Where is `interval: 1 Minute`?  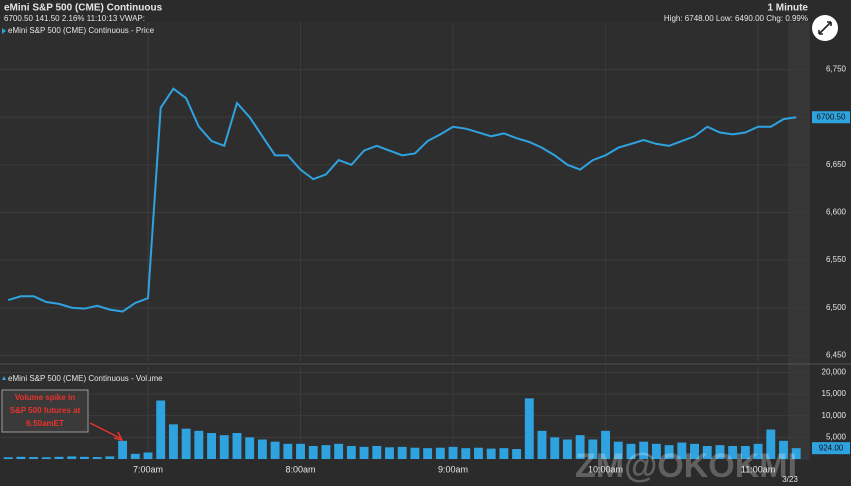 interval: 1 Minute is located at coordinates (787, 8).